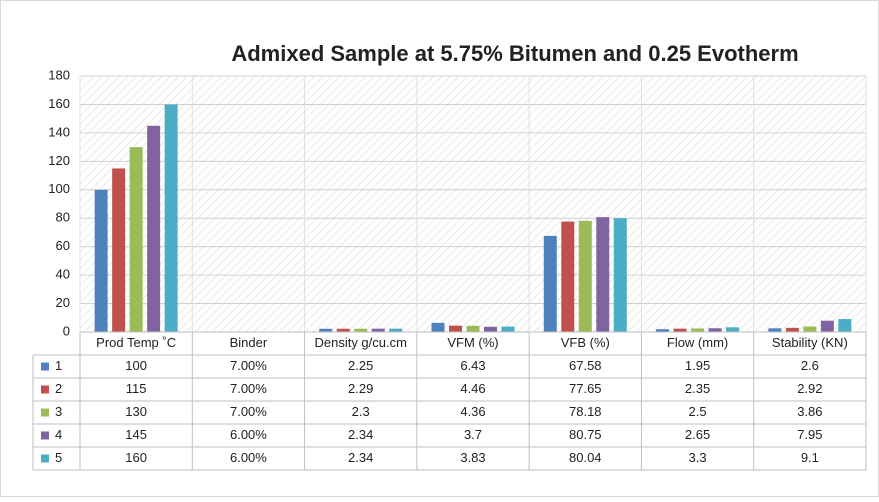 The image size is (879, 502). What do you see at coordinates (473, 434) in the screenshot?
I see `table-cell: 3.7` at bounding box center [473, 434].